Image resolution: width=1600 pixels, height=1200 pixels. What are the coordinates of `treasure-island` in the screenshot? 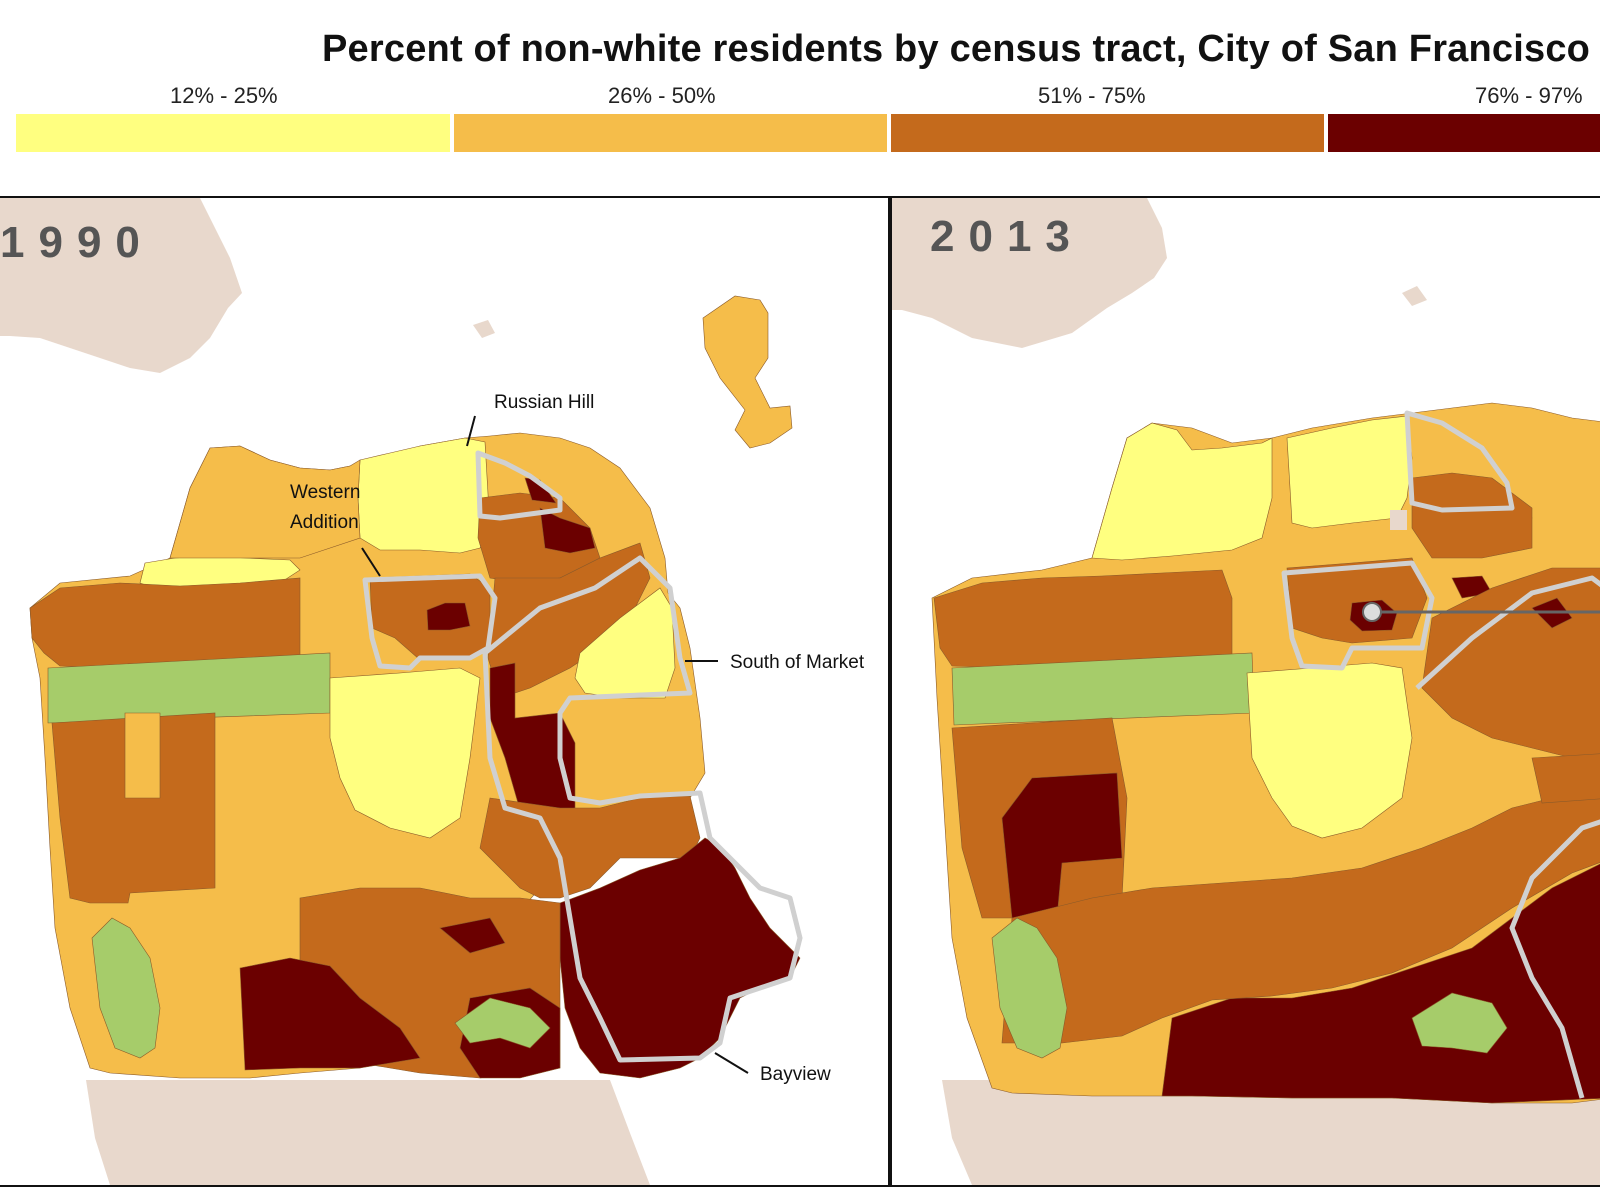 It's located at (747, 372).